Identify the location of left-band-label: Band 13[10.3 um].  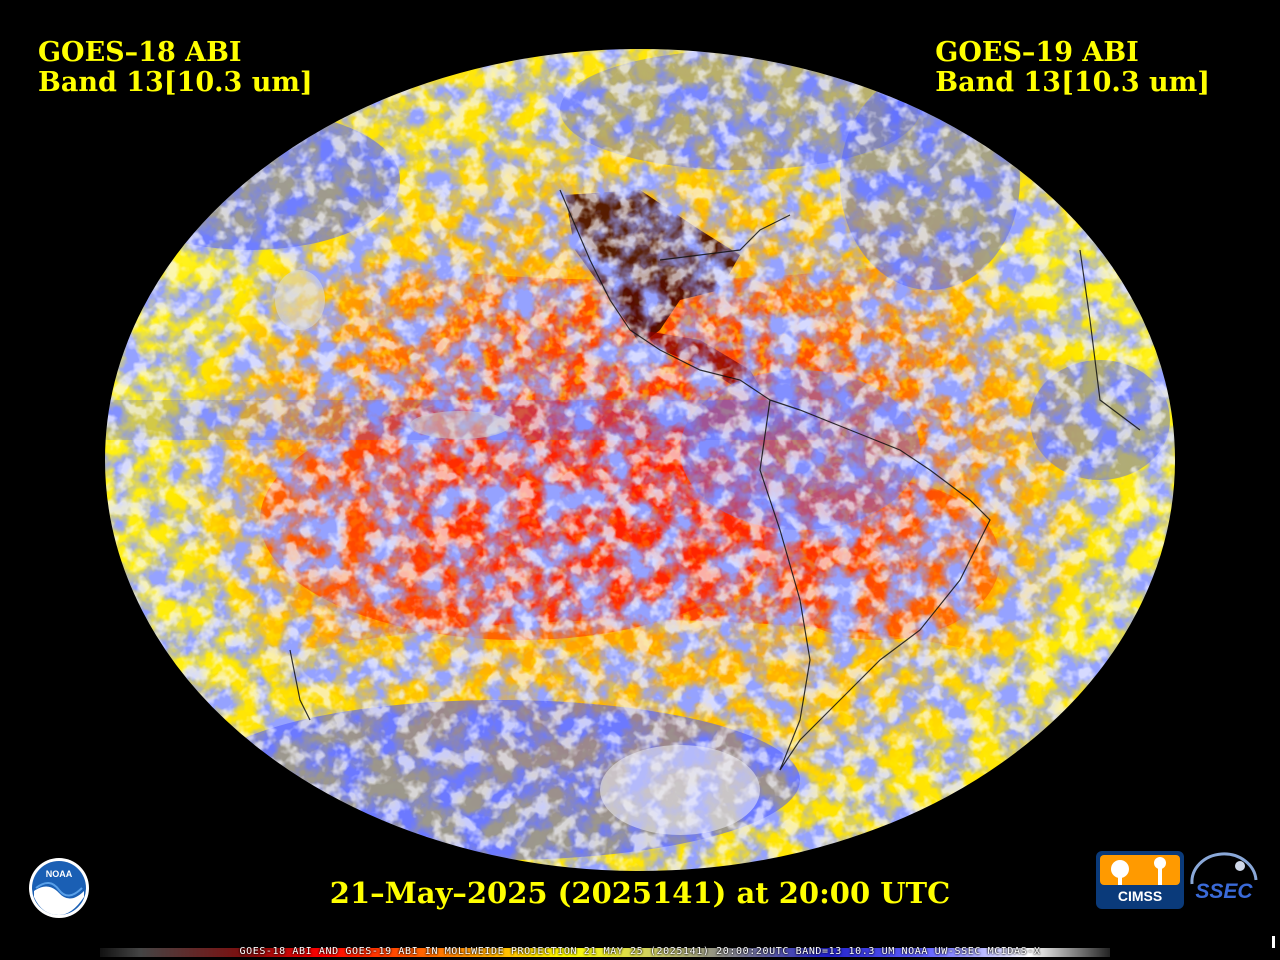
(175, 82).